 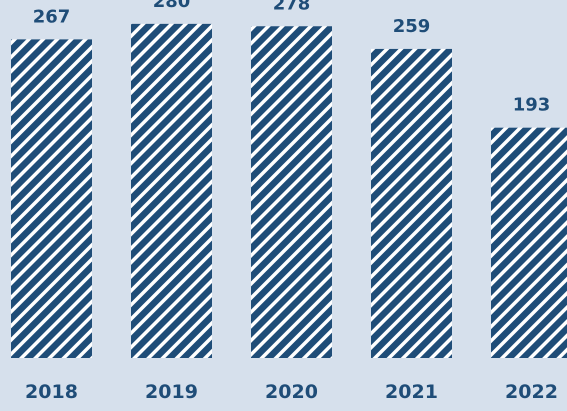 I want to click on x-tick-label-2019: 2019, so click(x=171, y=392).